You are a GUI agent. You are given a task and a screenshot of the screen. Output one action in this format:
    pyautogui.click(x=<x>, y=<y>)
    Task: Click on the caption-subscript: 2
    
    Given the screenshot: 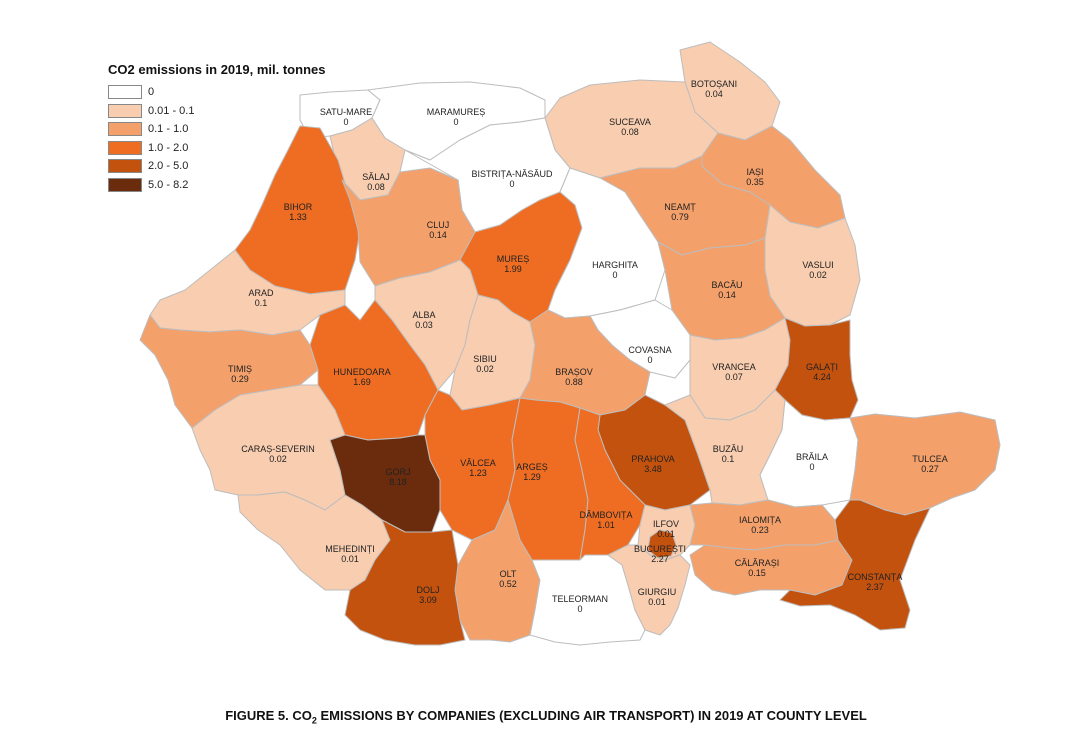 What is the action you would take?
    pyautogui.click(x=314, y=720)
    